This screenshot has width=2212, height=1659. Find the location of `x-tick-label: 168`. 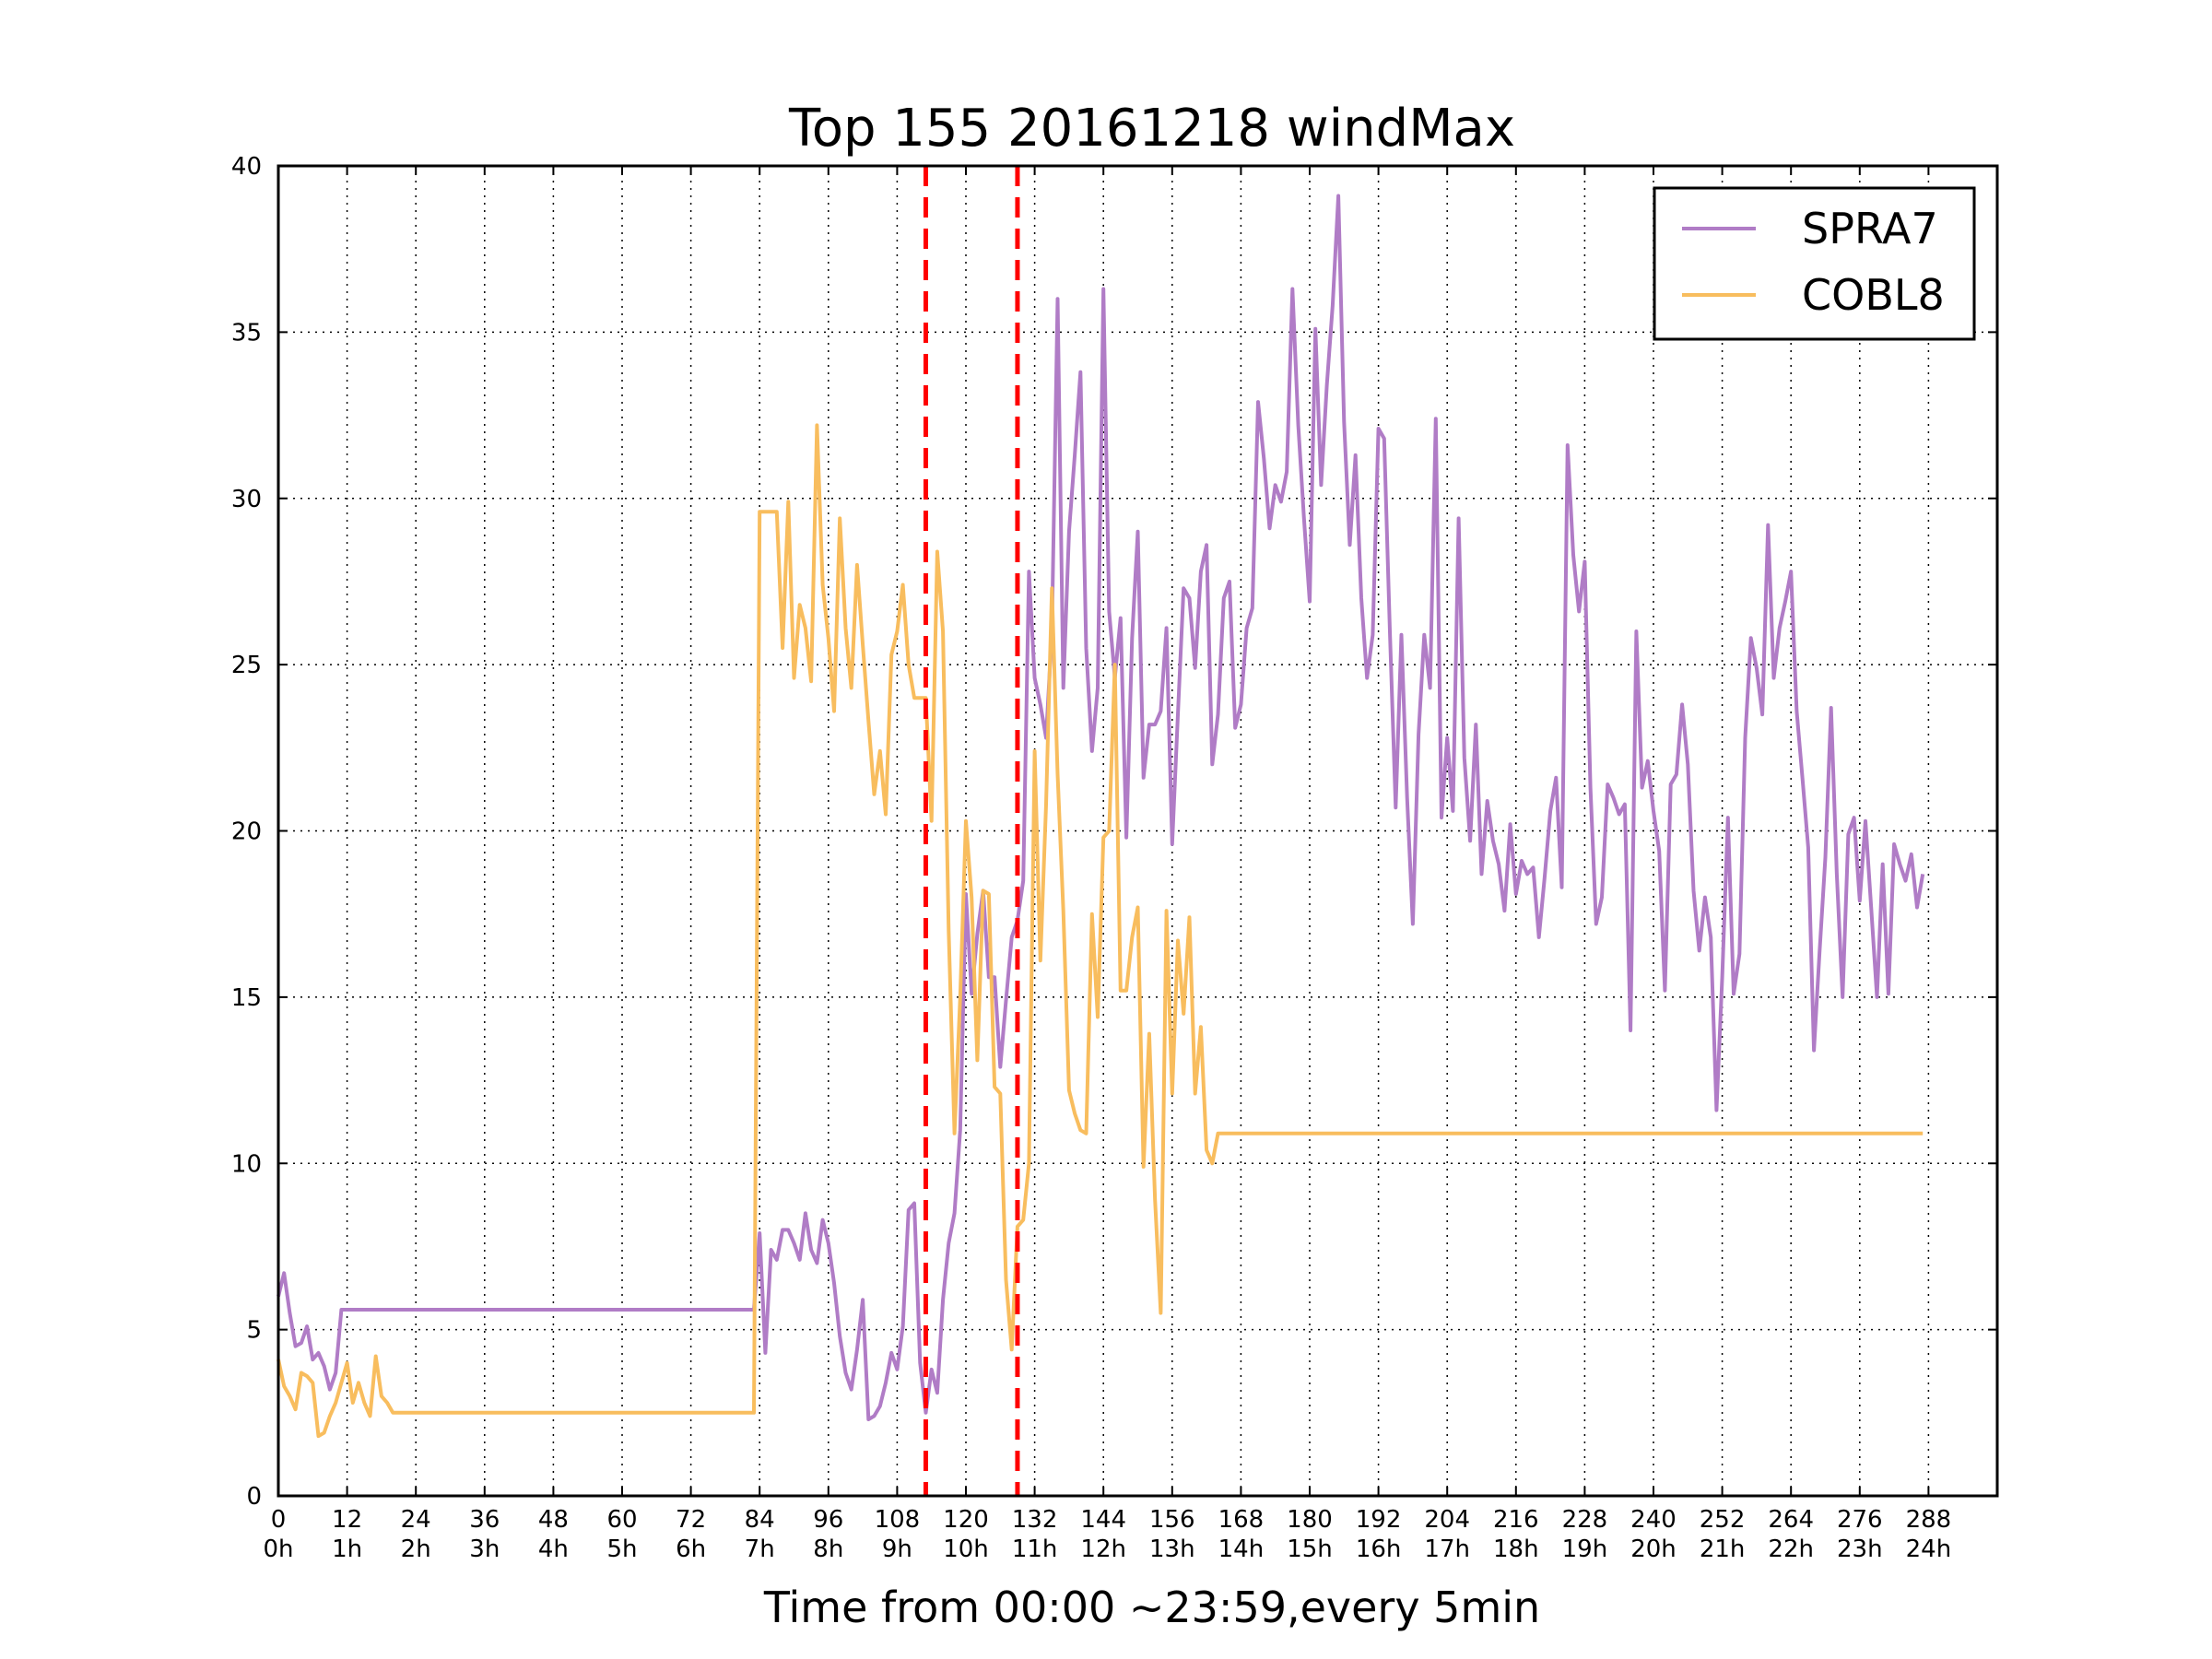

x-tick-label: 168 is located at coordinates (1241, 1520).